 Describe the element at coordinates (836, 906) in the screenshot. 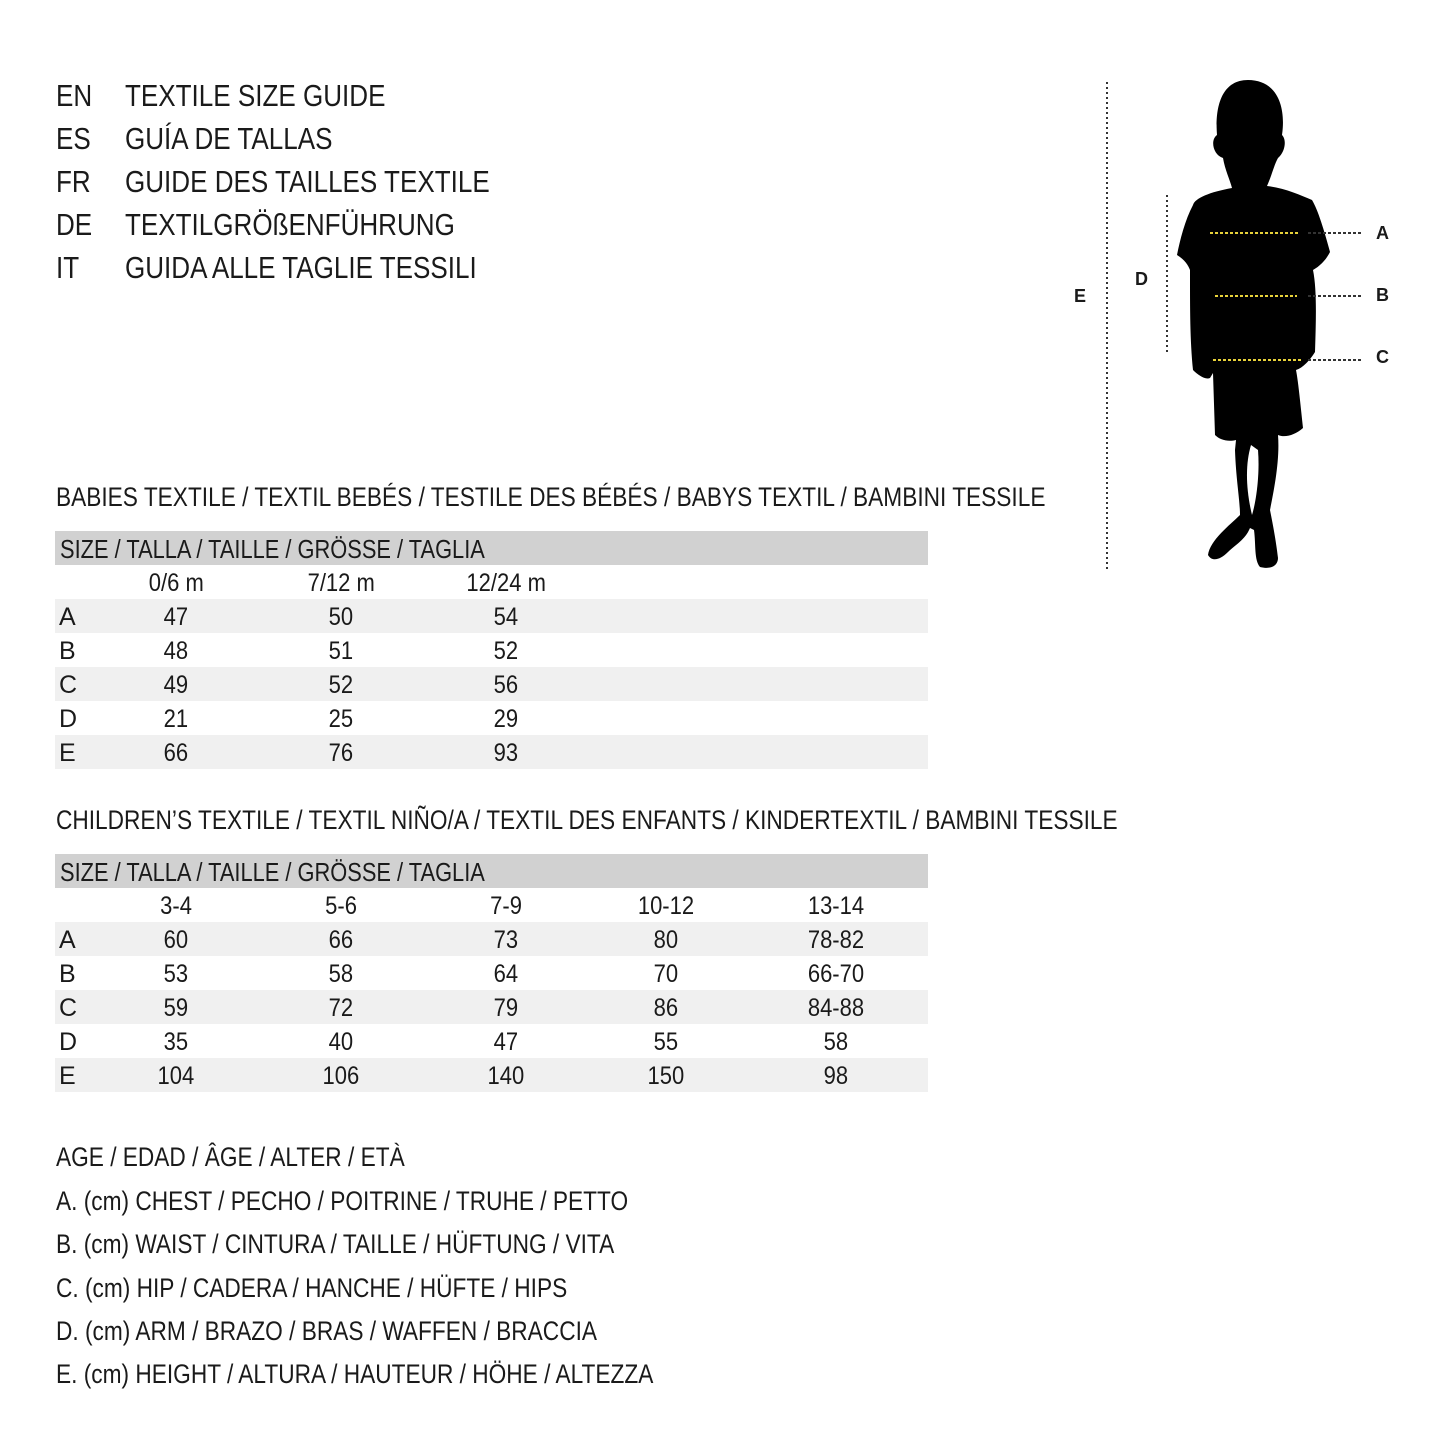

I see `column-header: 13-14` at that location.